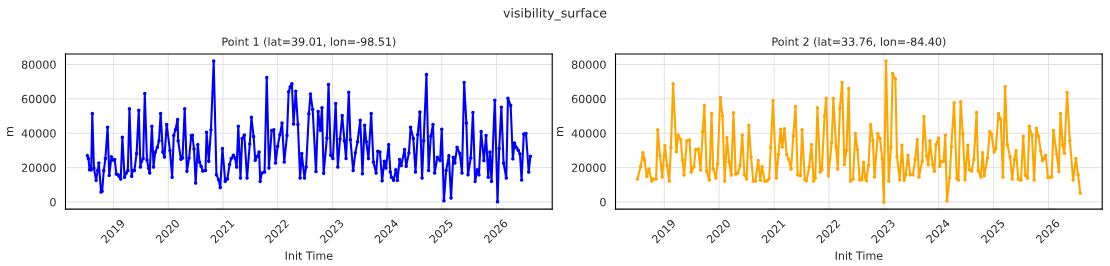  Describe the element at coordinates (859, 42) in the screenshot. I see `chart-title: Point 2 (lat=33.76, lon=-84.40)` at that location.